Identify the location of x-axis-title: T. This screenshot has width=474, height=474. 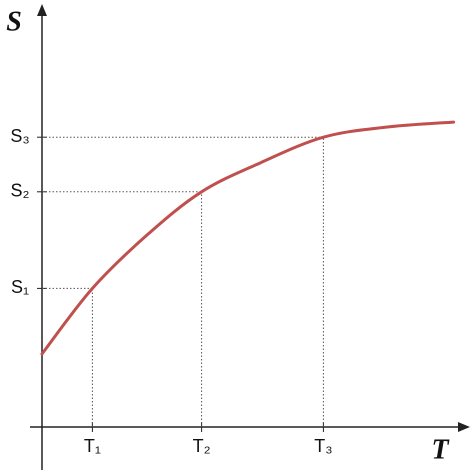
(440, 449).